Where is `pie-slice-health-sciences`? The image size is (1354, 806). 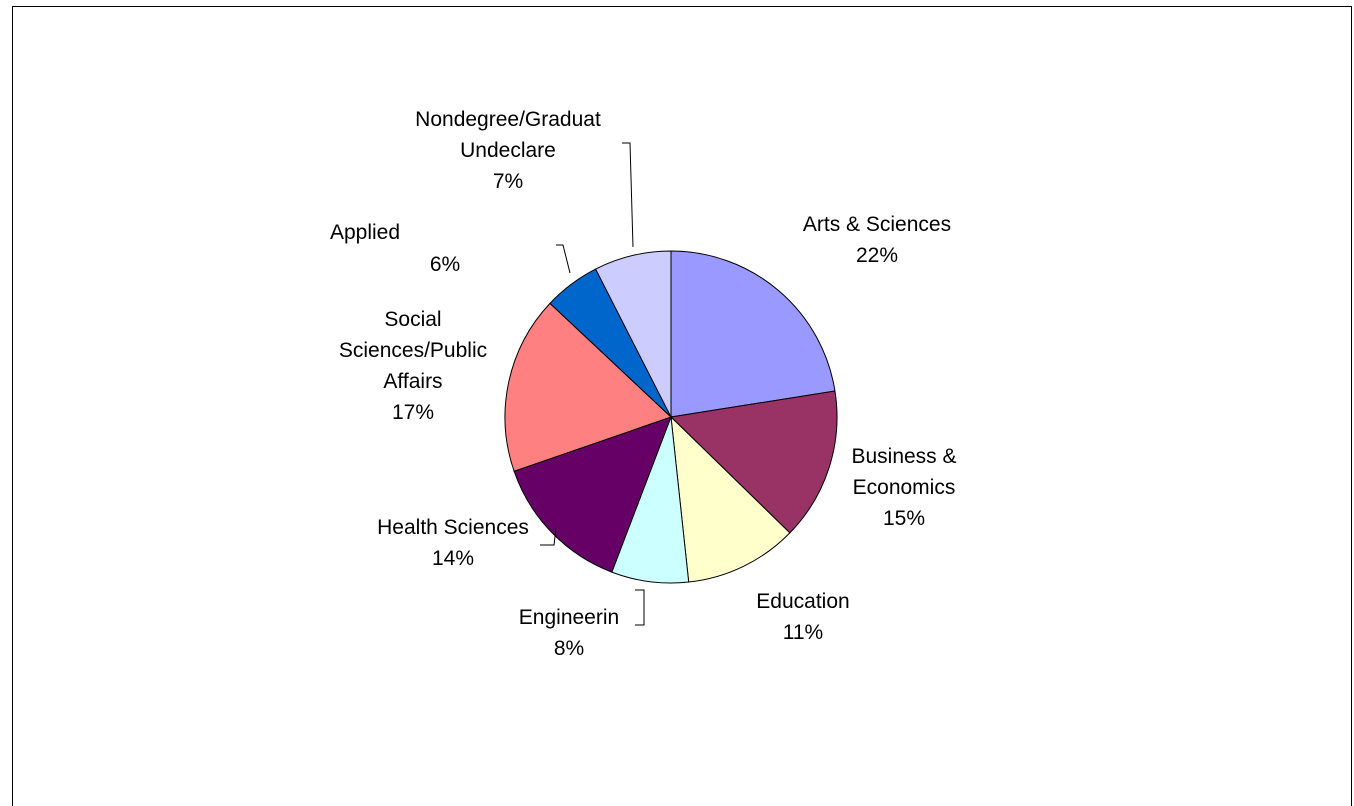 pie-slice-health-sciences is located at coordinates (592, 494).